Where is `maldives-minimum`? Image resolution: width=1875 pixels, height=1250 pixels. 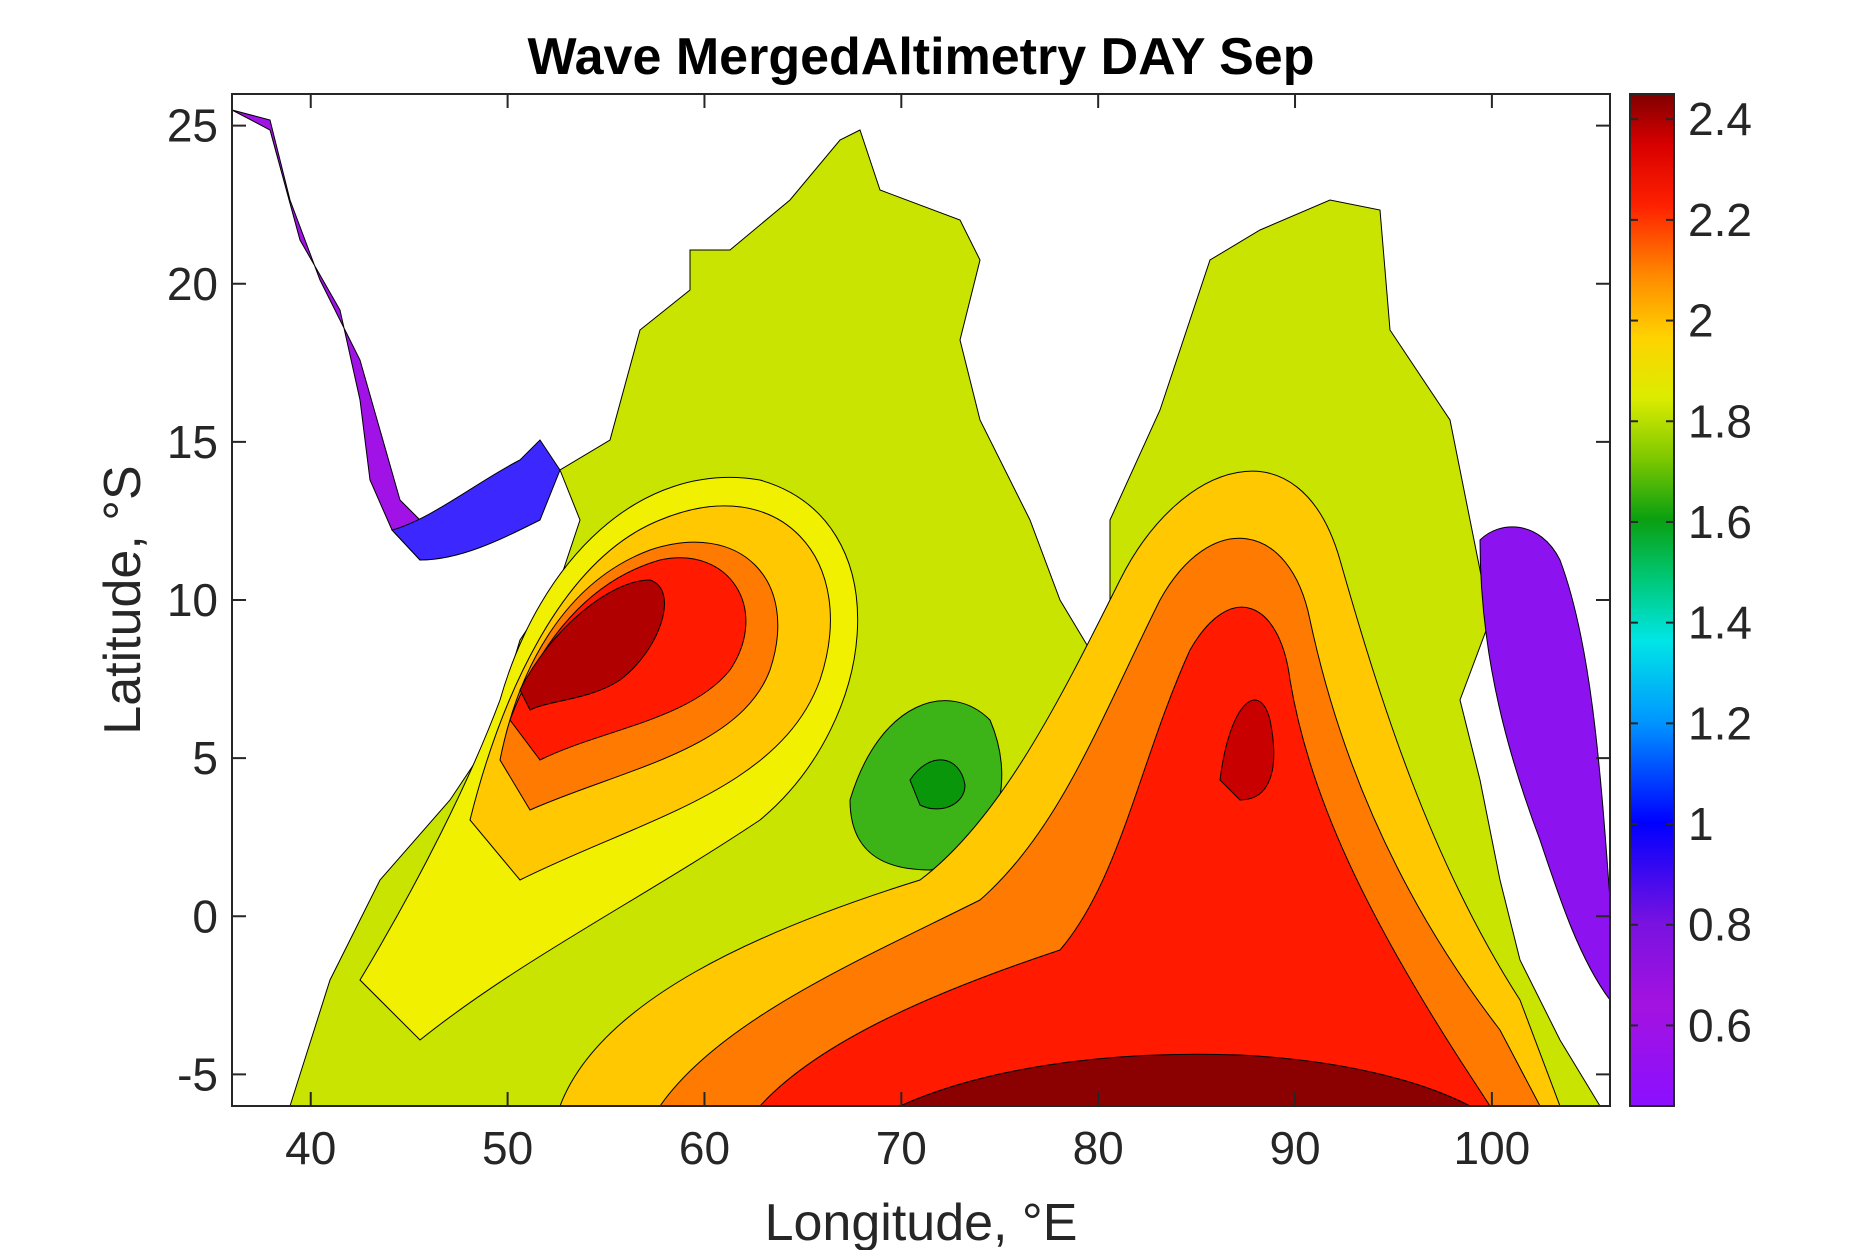 maldives-minimum is located at coordinates (937, 784).